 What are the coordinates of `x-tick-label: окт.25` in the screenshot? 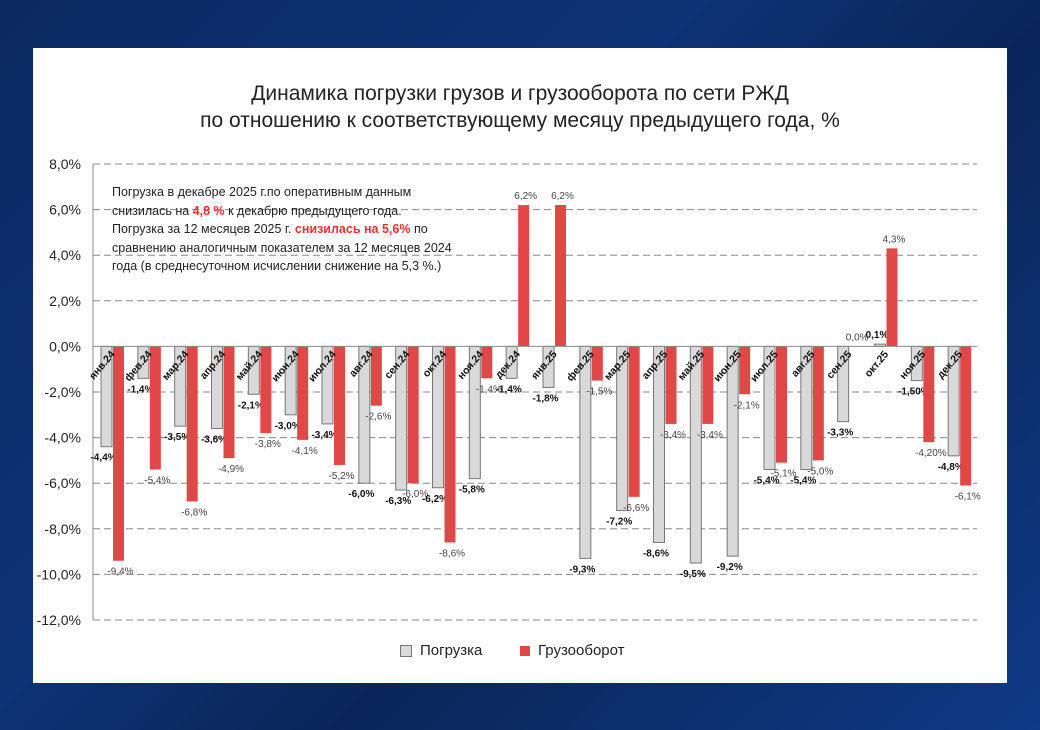 It's located at (876, 364).